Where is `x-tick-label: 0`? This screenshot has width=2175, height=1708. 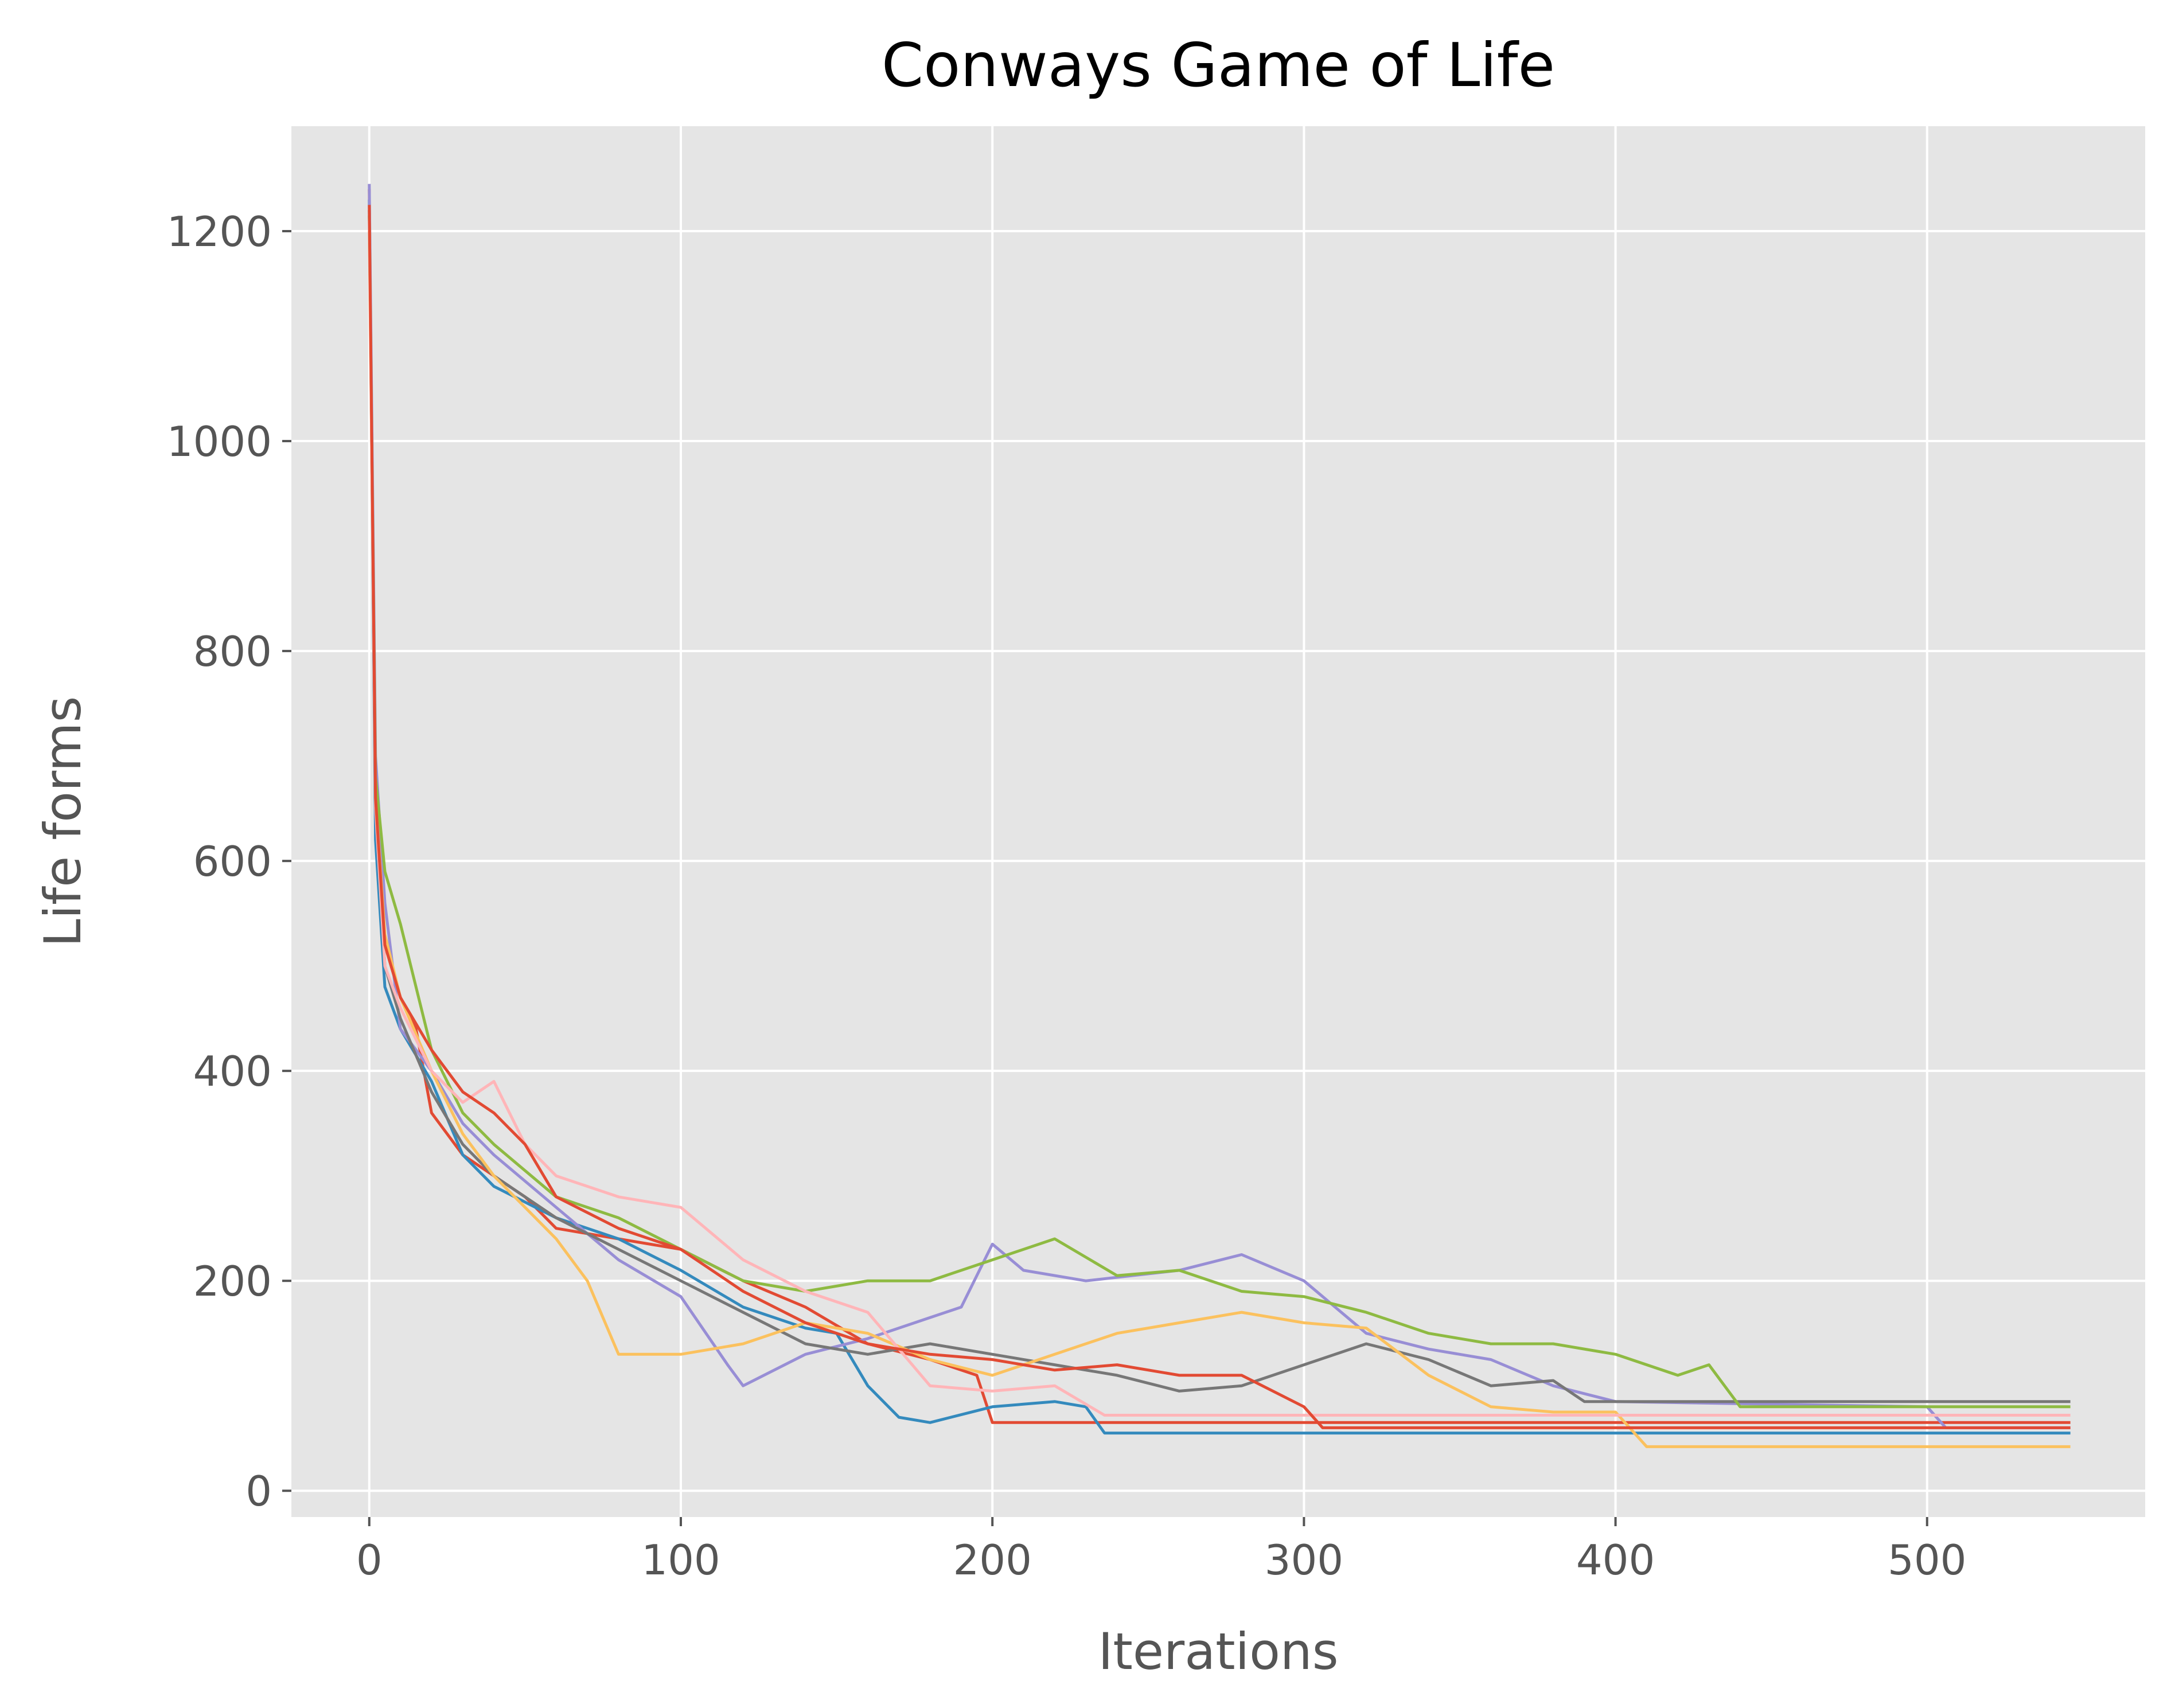
x-tick-label: 0 is located at coordinates (369, 1560).